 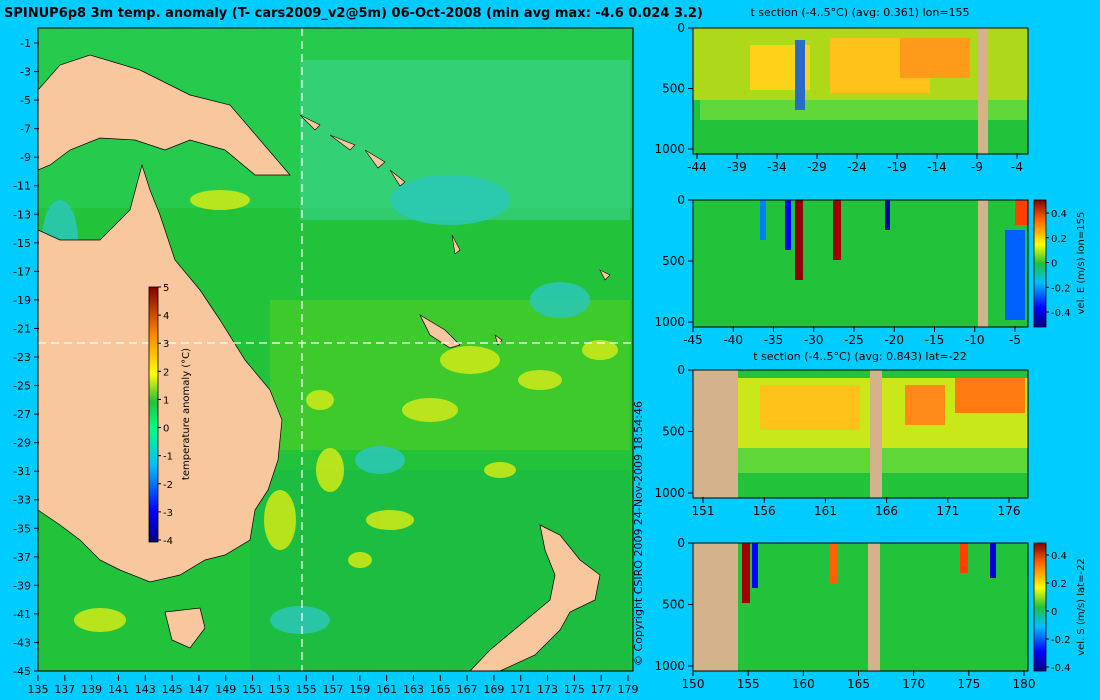 What do you see at coordinates (764, 511) in the screenshot?
I see `x-tick-label: 156` at bounding box center [764, 511].